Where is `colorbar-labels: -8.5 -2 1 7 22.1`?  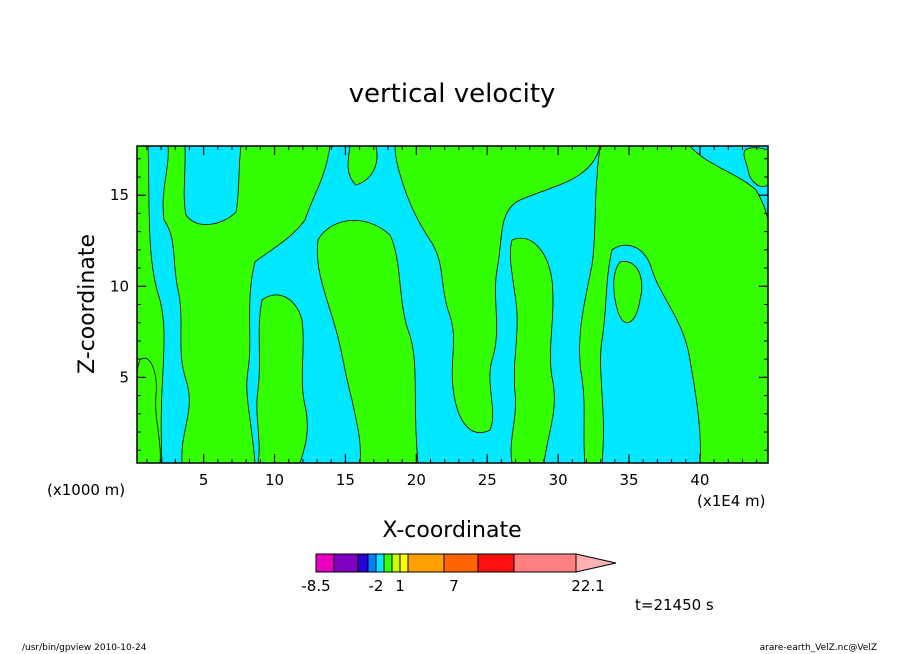
colorbar-labels: -8.5 -2 1 7 22.1 is located at coordinates (452, 586).